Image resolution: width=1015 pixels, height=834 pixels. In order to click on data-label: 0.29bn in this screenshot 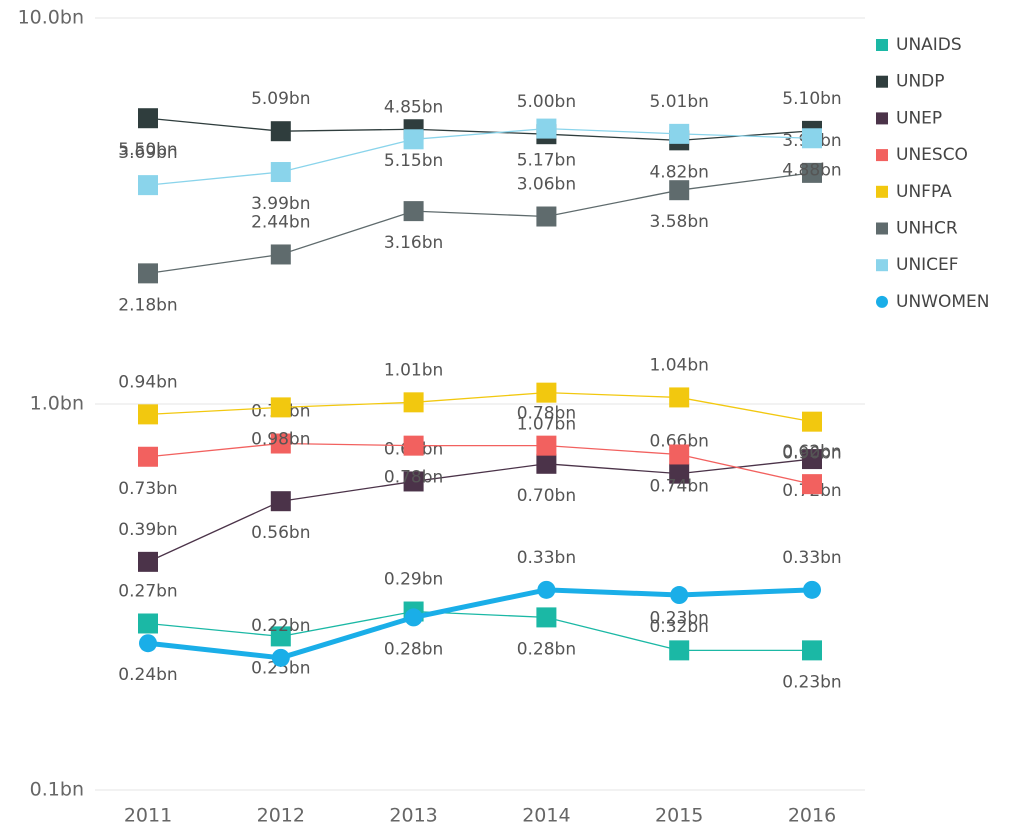, I will do `click(413, 580)`.